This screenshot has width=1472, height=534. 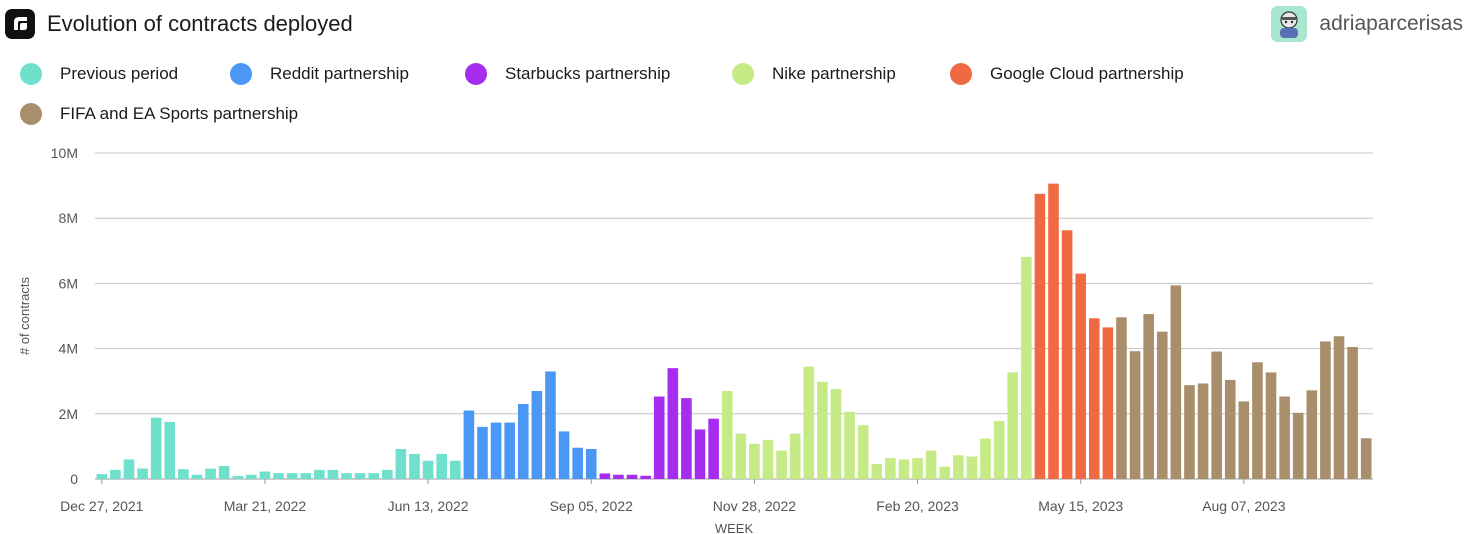 What do you see at coordinates (1067, 74) in the screenshot?
I see `legend-item-google-cloud-partnership: Google Cloud partnership` at bounding box center [1067, 74].